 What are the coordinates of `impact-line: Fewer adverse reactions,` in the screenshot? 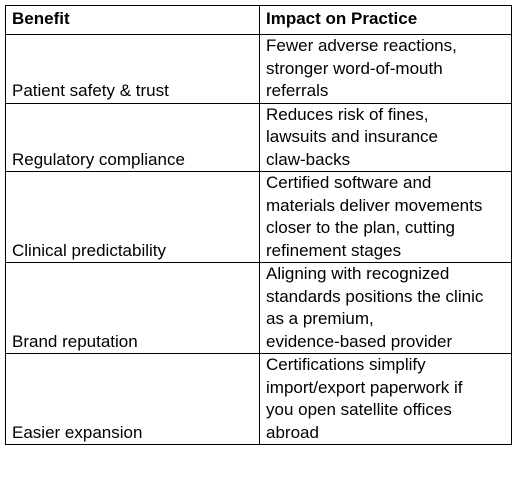 It's located at (361, 45).